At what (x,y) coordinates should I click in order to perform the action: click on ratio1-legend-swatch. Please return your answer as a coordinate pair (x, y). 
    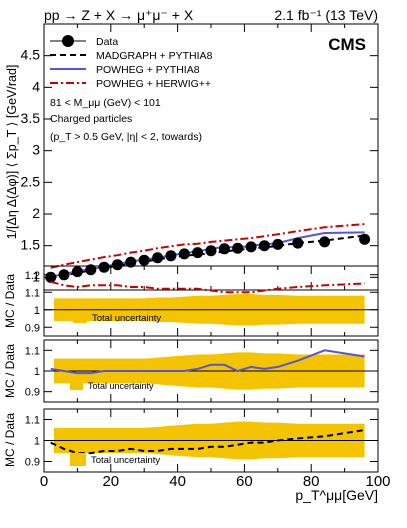
    Looking at the image, I should click on (80, 317).